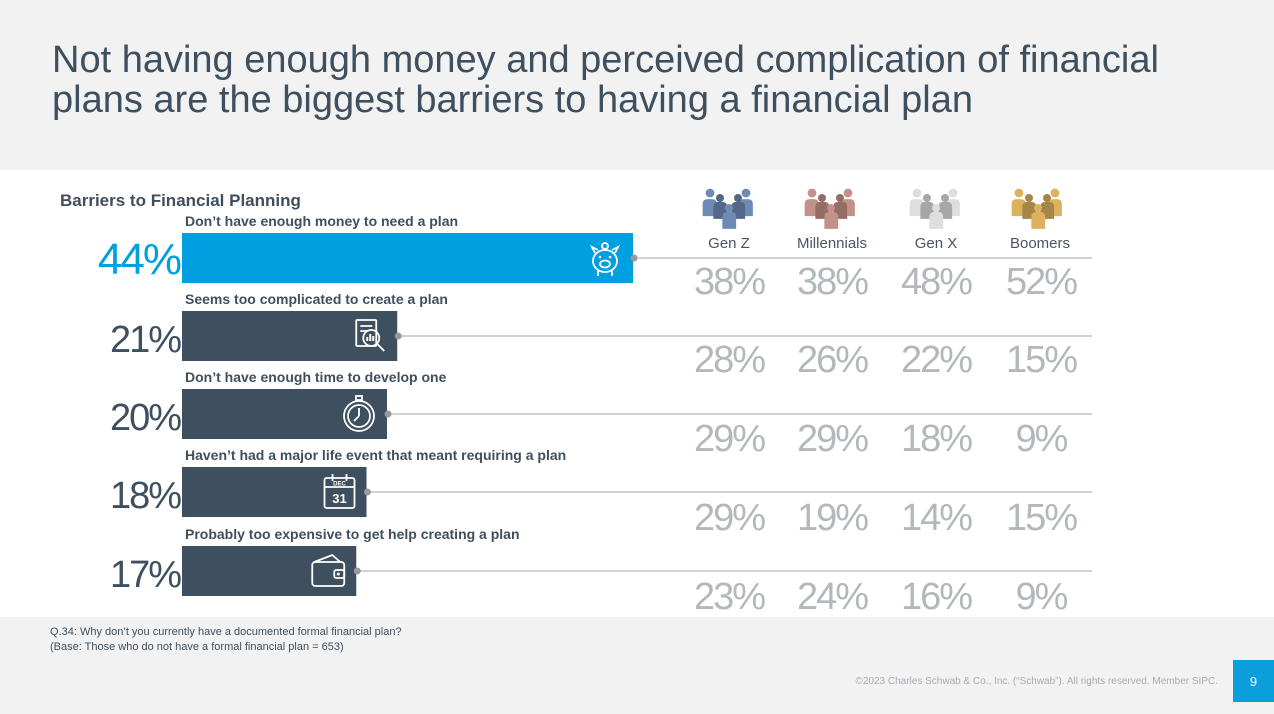  Describe the element at coordinates (605, 259) in the screenshot. I see `piggy-bank-icon` at that location.